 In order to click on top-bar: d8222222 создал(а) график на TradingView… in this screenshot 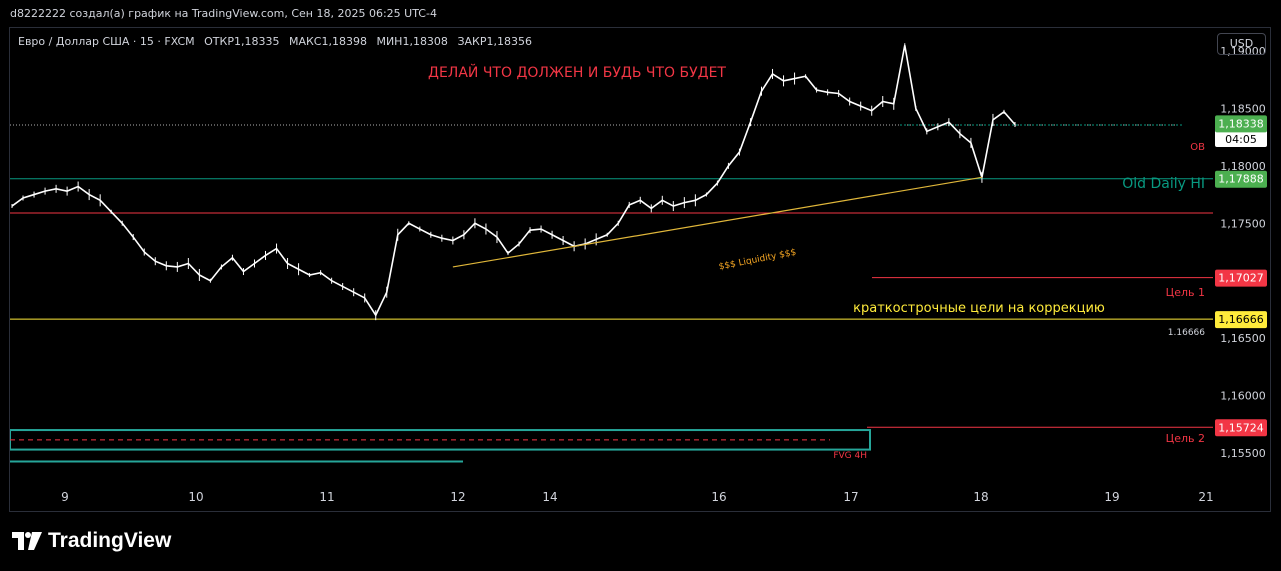, I will do `click(640, 13)`.